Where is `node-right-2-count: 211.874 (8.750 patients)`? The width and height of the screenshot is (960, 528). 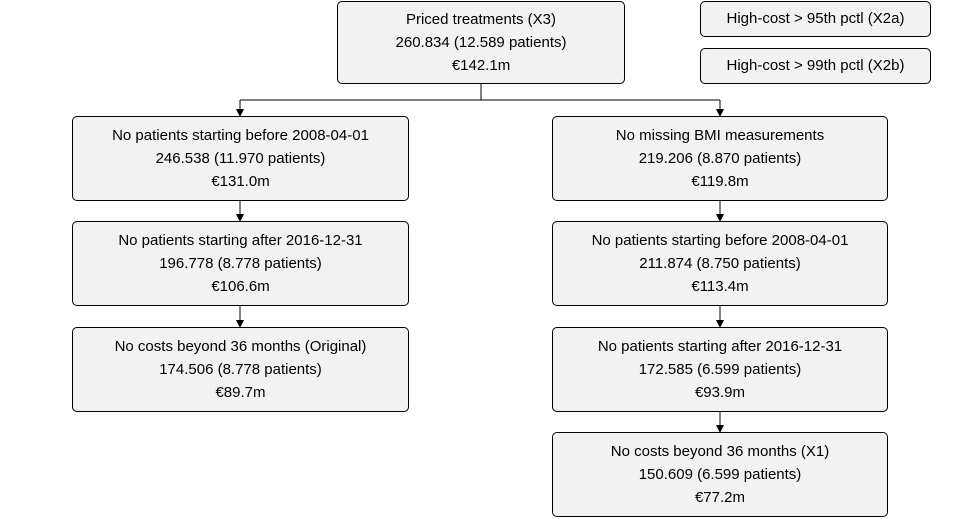 node-right-2-count: 211.874 (8.750 patients) is located at coordinates (720, 263).